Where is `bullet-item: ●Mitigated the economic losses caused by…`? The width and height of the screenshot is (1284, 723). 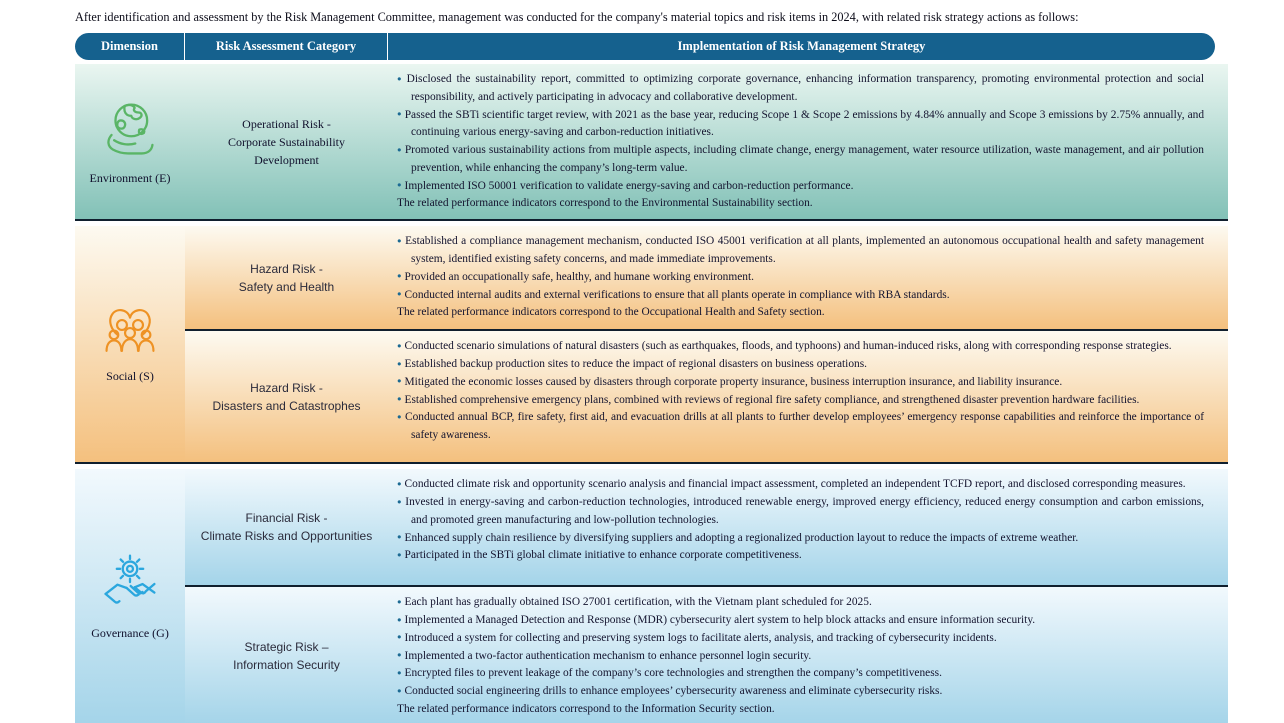
bullet-item: ●Mitigated the economic losses caused by… is located at coordinates (730, 381).